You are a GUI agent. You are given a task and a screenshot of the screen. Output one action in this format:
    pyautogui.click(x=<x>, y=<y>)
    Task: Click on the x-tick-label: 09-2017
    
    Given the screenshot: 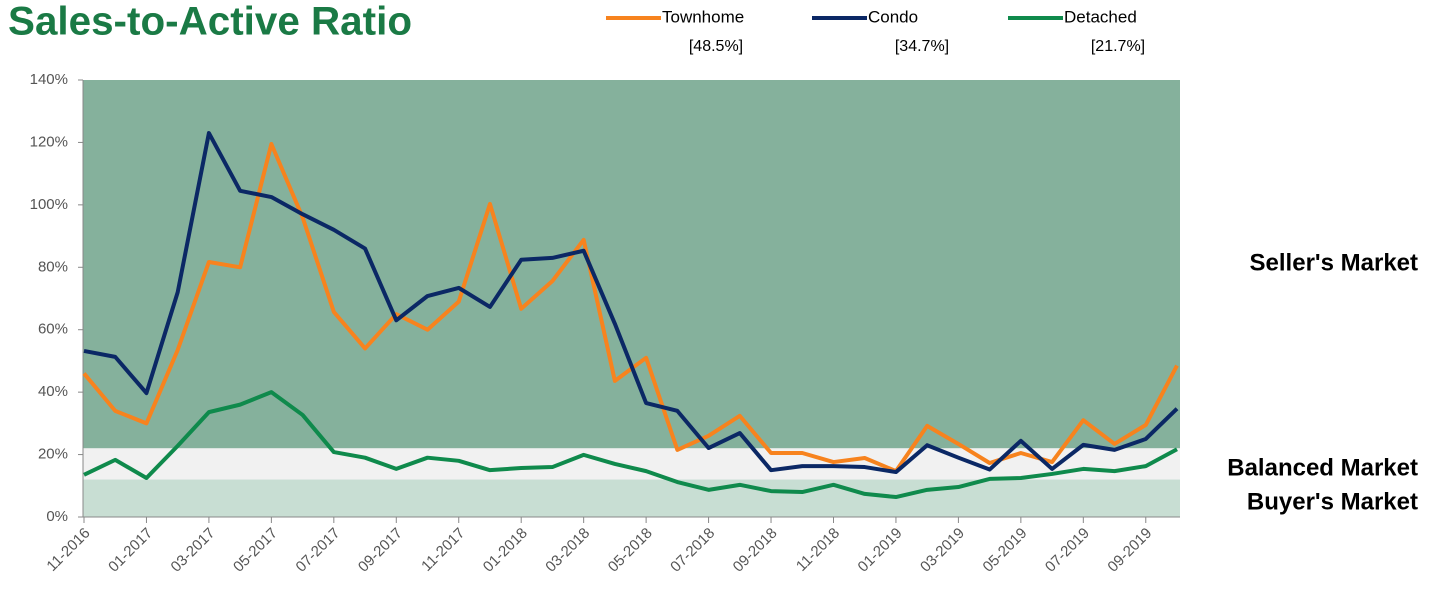 What is the action you would take?
    pyautogui.click(x=380, y=550)
    